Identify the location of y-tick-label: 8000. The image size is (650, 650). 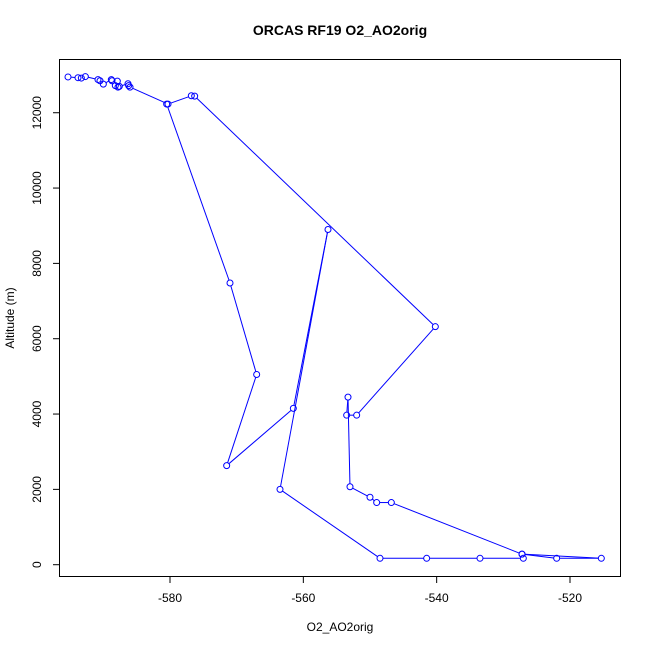
(37, 263).